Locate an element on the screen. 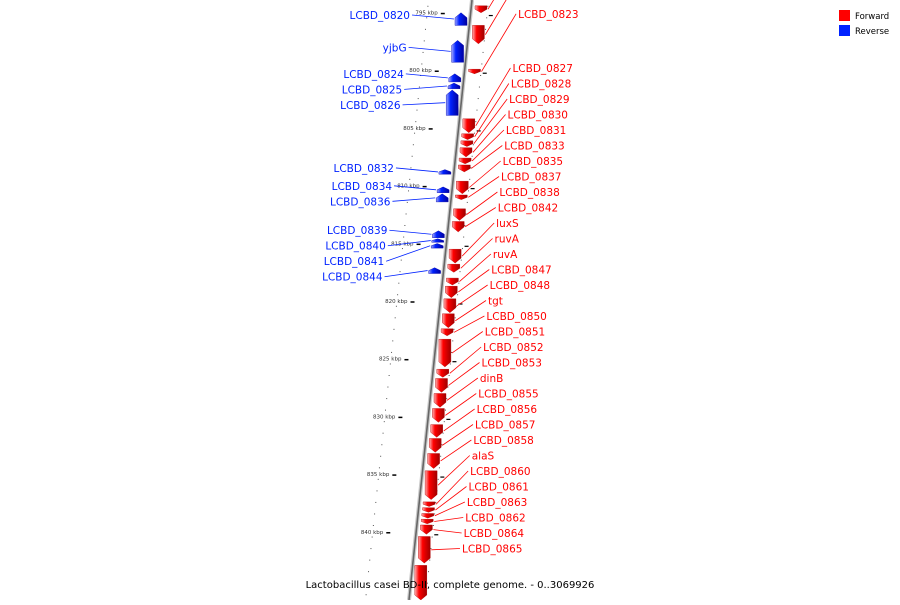 Image resolution: width=900 pixels, height=605 pixels. gene-label: LCBD_0833 is located at coordinates (534, 147).